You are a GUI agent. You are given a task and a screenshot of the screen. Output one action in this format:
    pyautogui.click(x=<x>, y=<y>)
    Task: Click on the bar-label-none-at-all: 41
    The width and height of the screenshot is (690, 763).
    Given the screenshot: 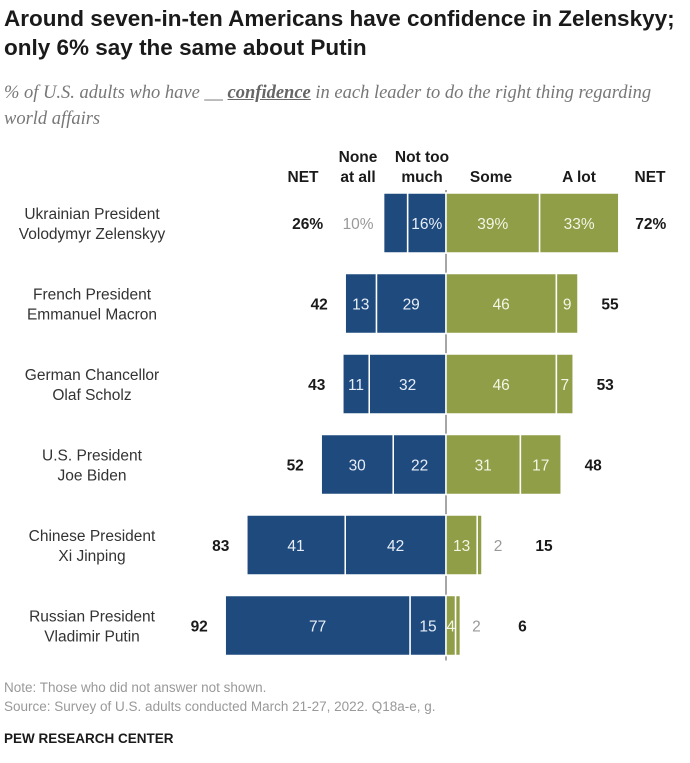 What is the action you would take?
    pyautogui.click(x=295, y=546)
    